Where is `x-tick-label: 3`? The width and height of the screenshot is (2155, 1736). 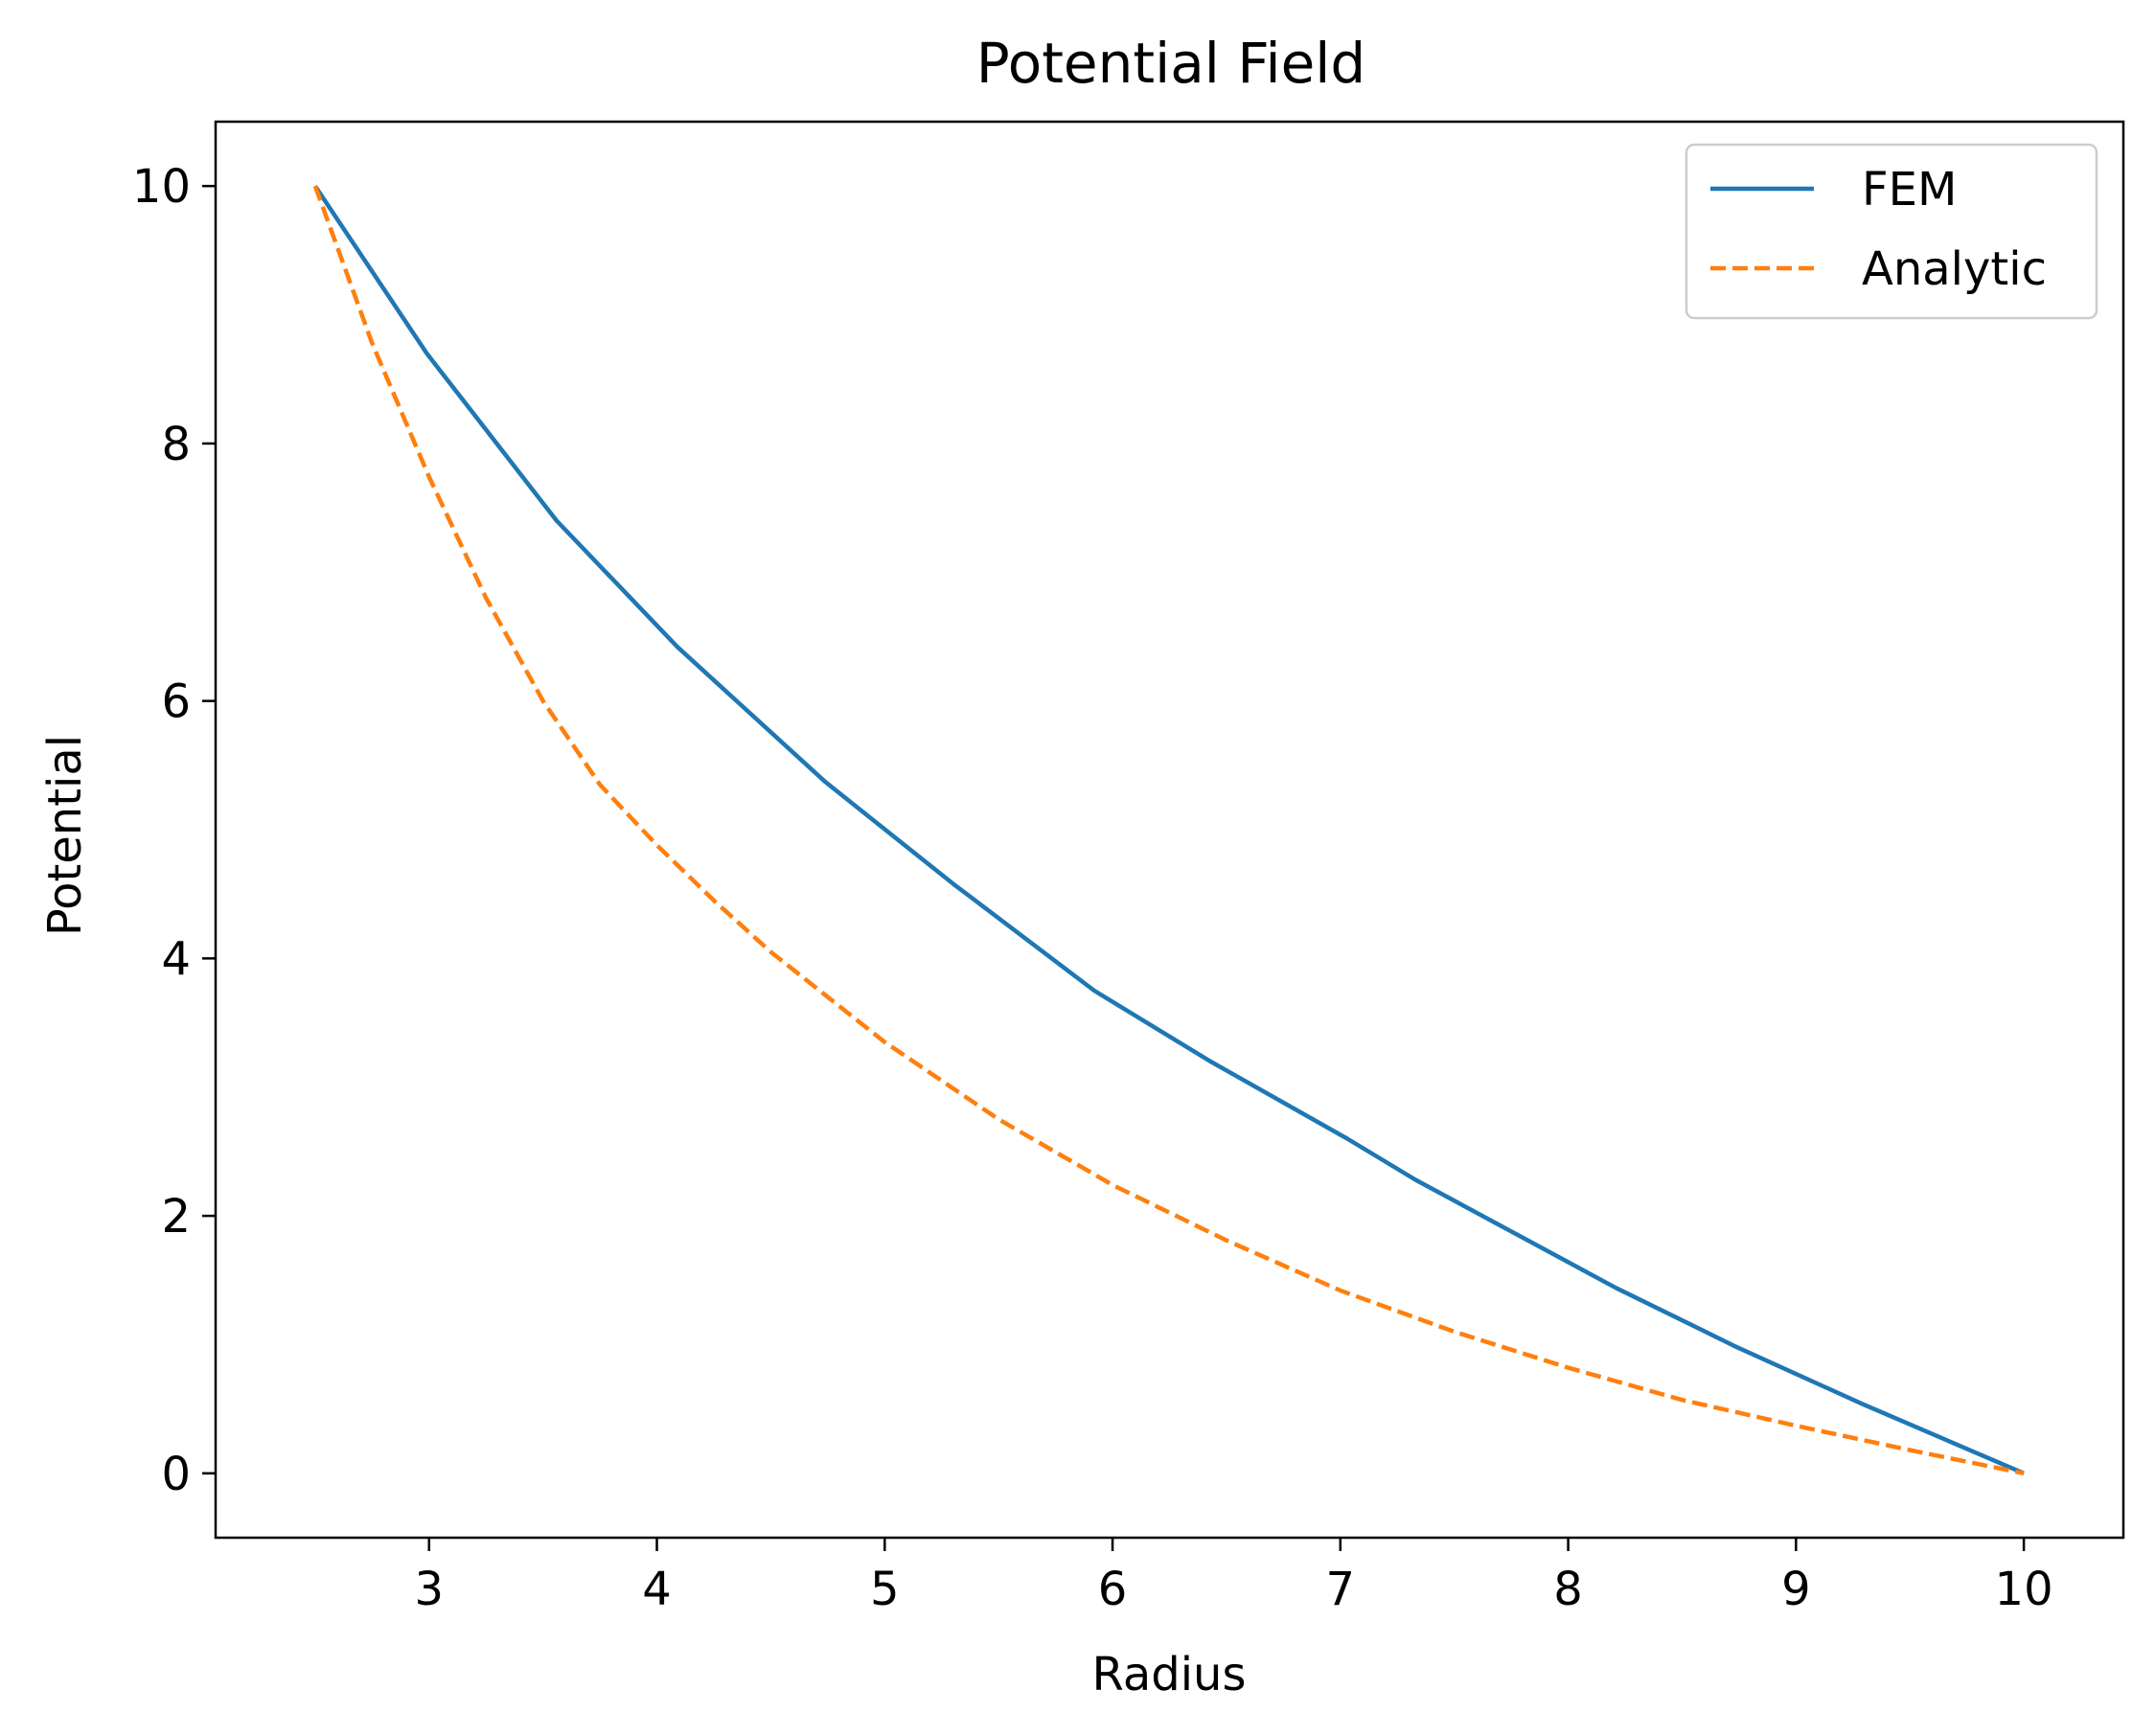
x-tick-label: 3 is located at coordinates (430, 1590).